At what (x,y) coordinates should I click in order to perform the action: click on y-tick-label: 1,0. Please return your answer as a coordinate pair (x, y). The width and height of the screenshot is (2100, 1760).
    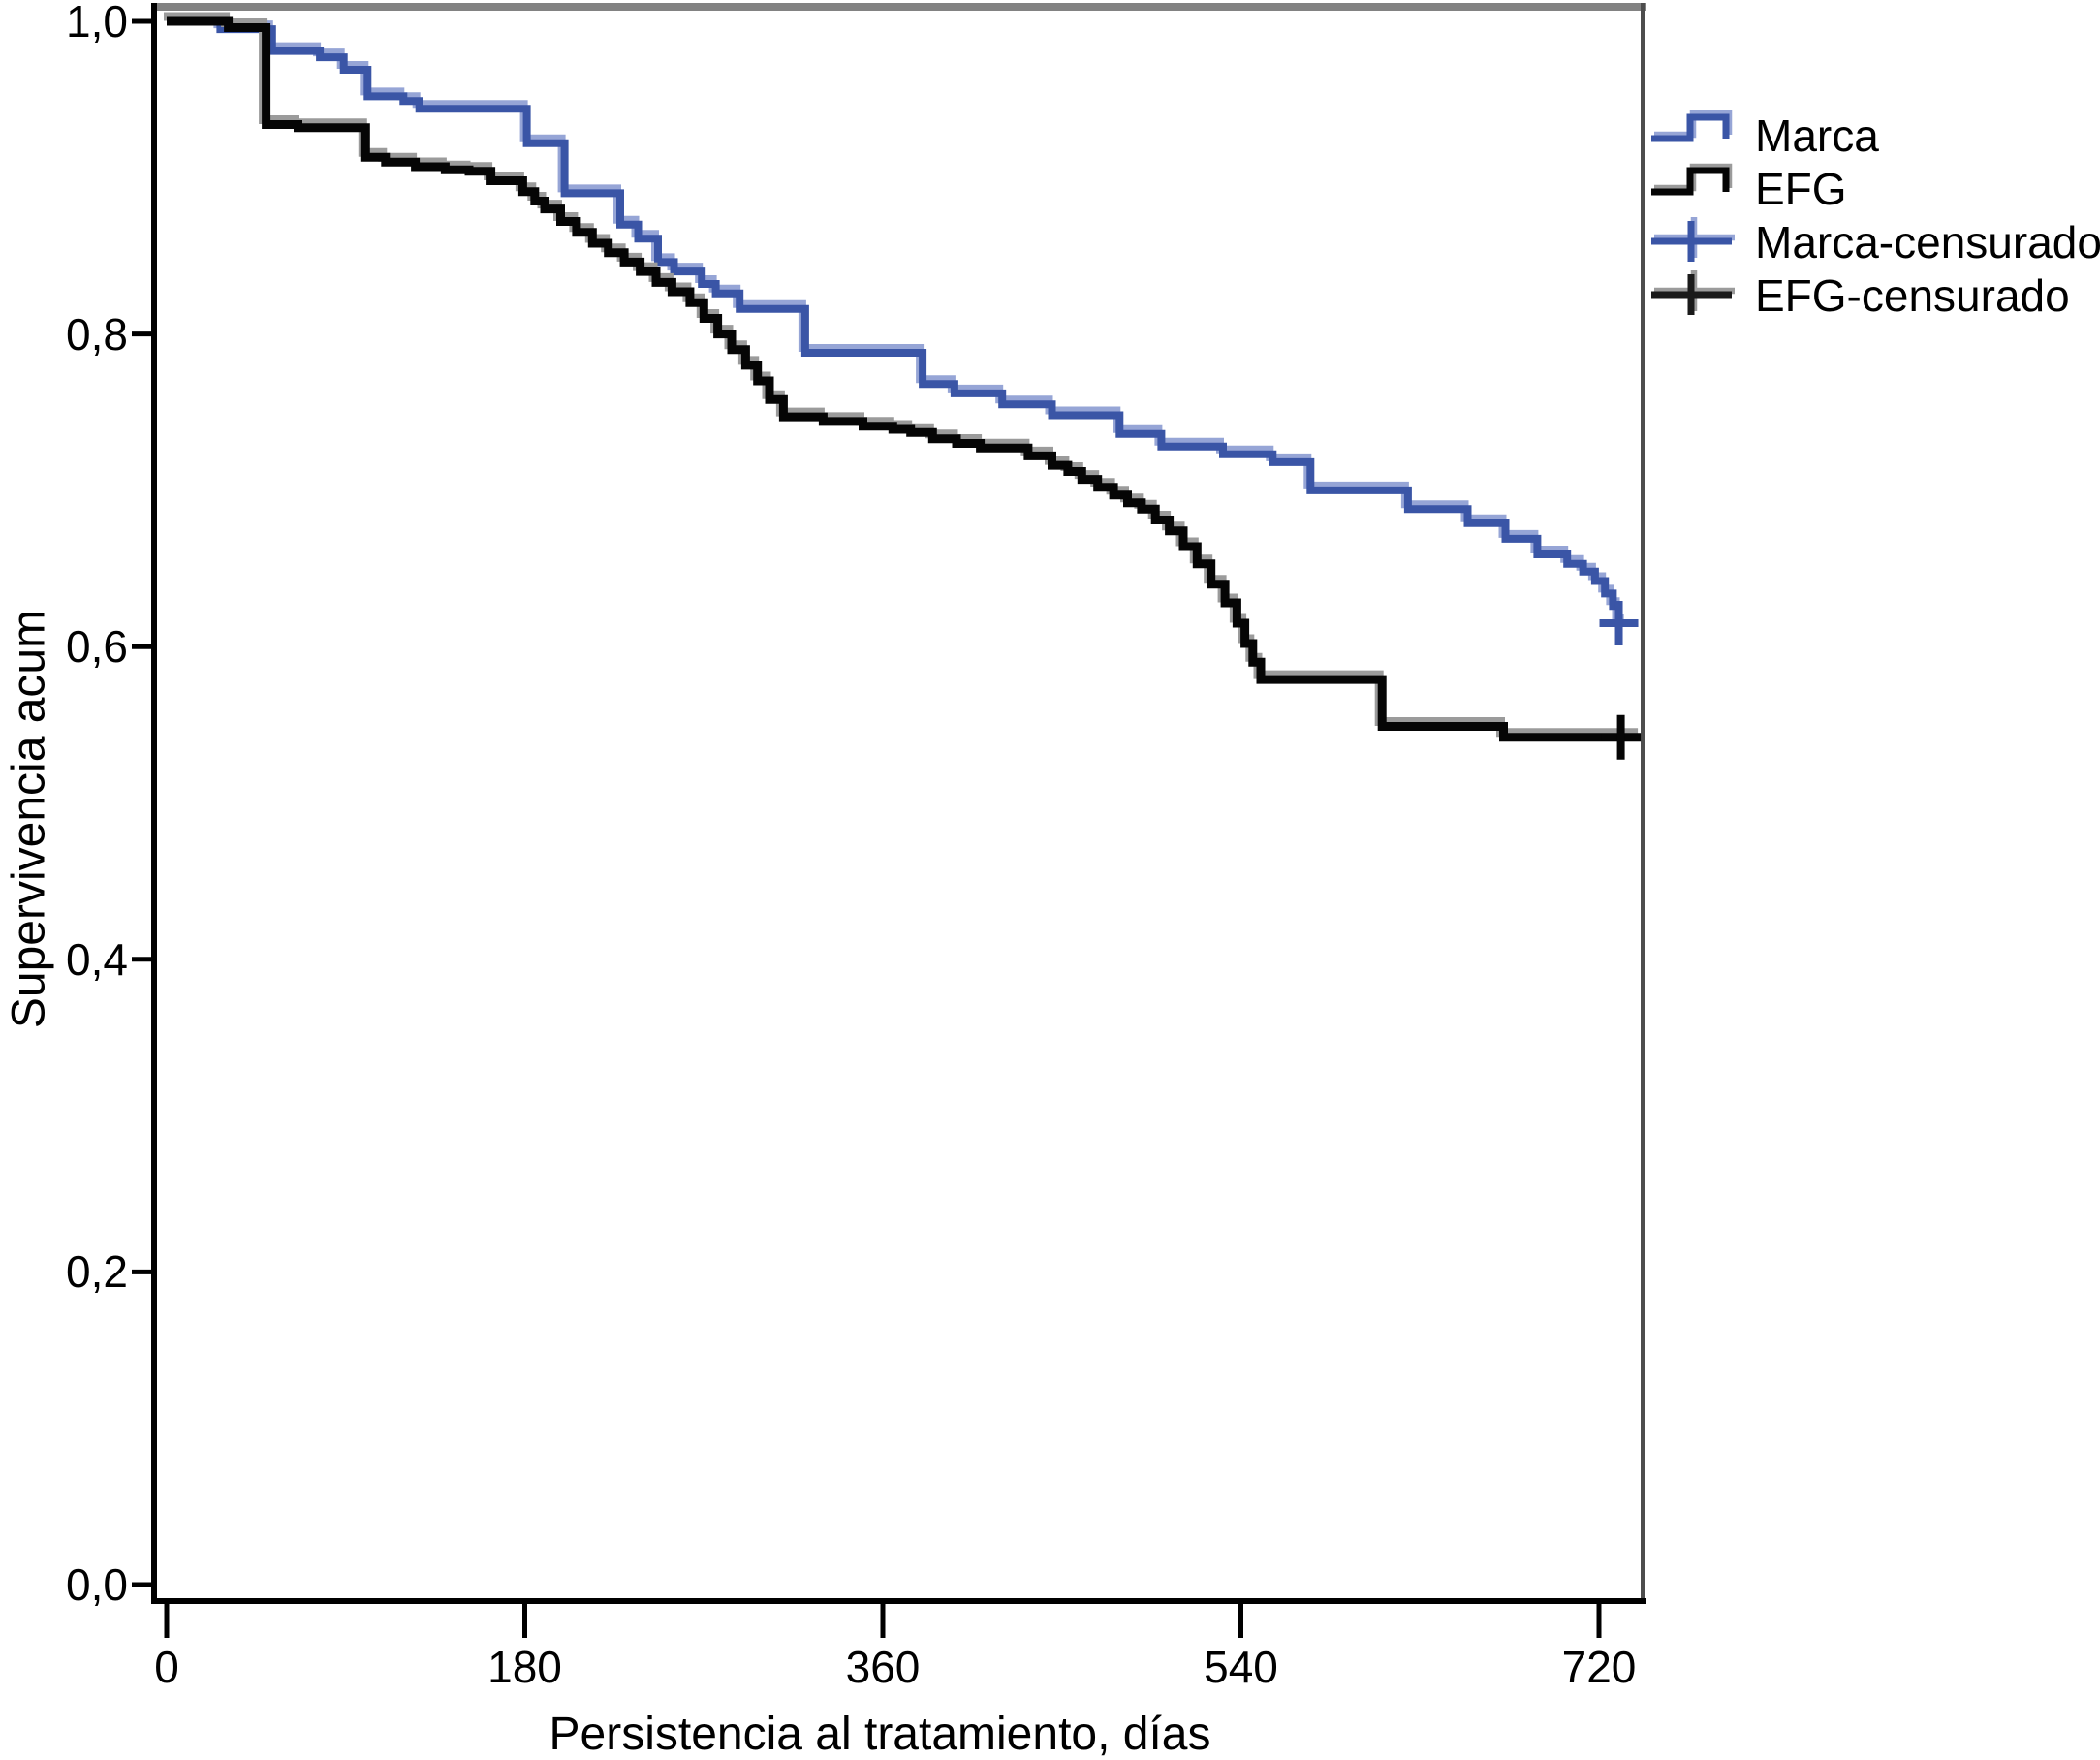
    Looking at the image, I should click on (97, 23).